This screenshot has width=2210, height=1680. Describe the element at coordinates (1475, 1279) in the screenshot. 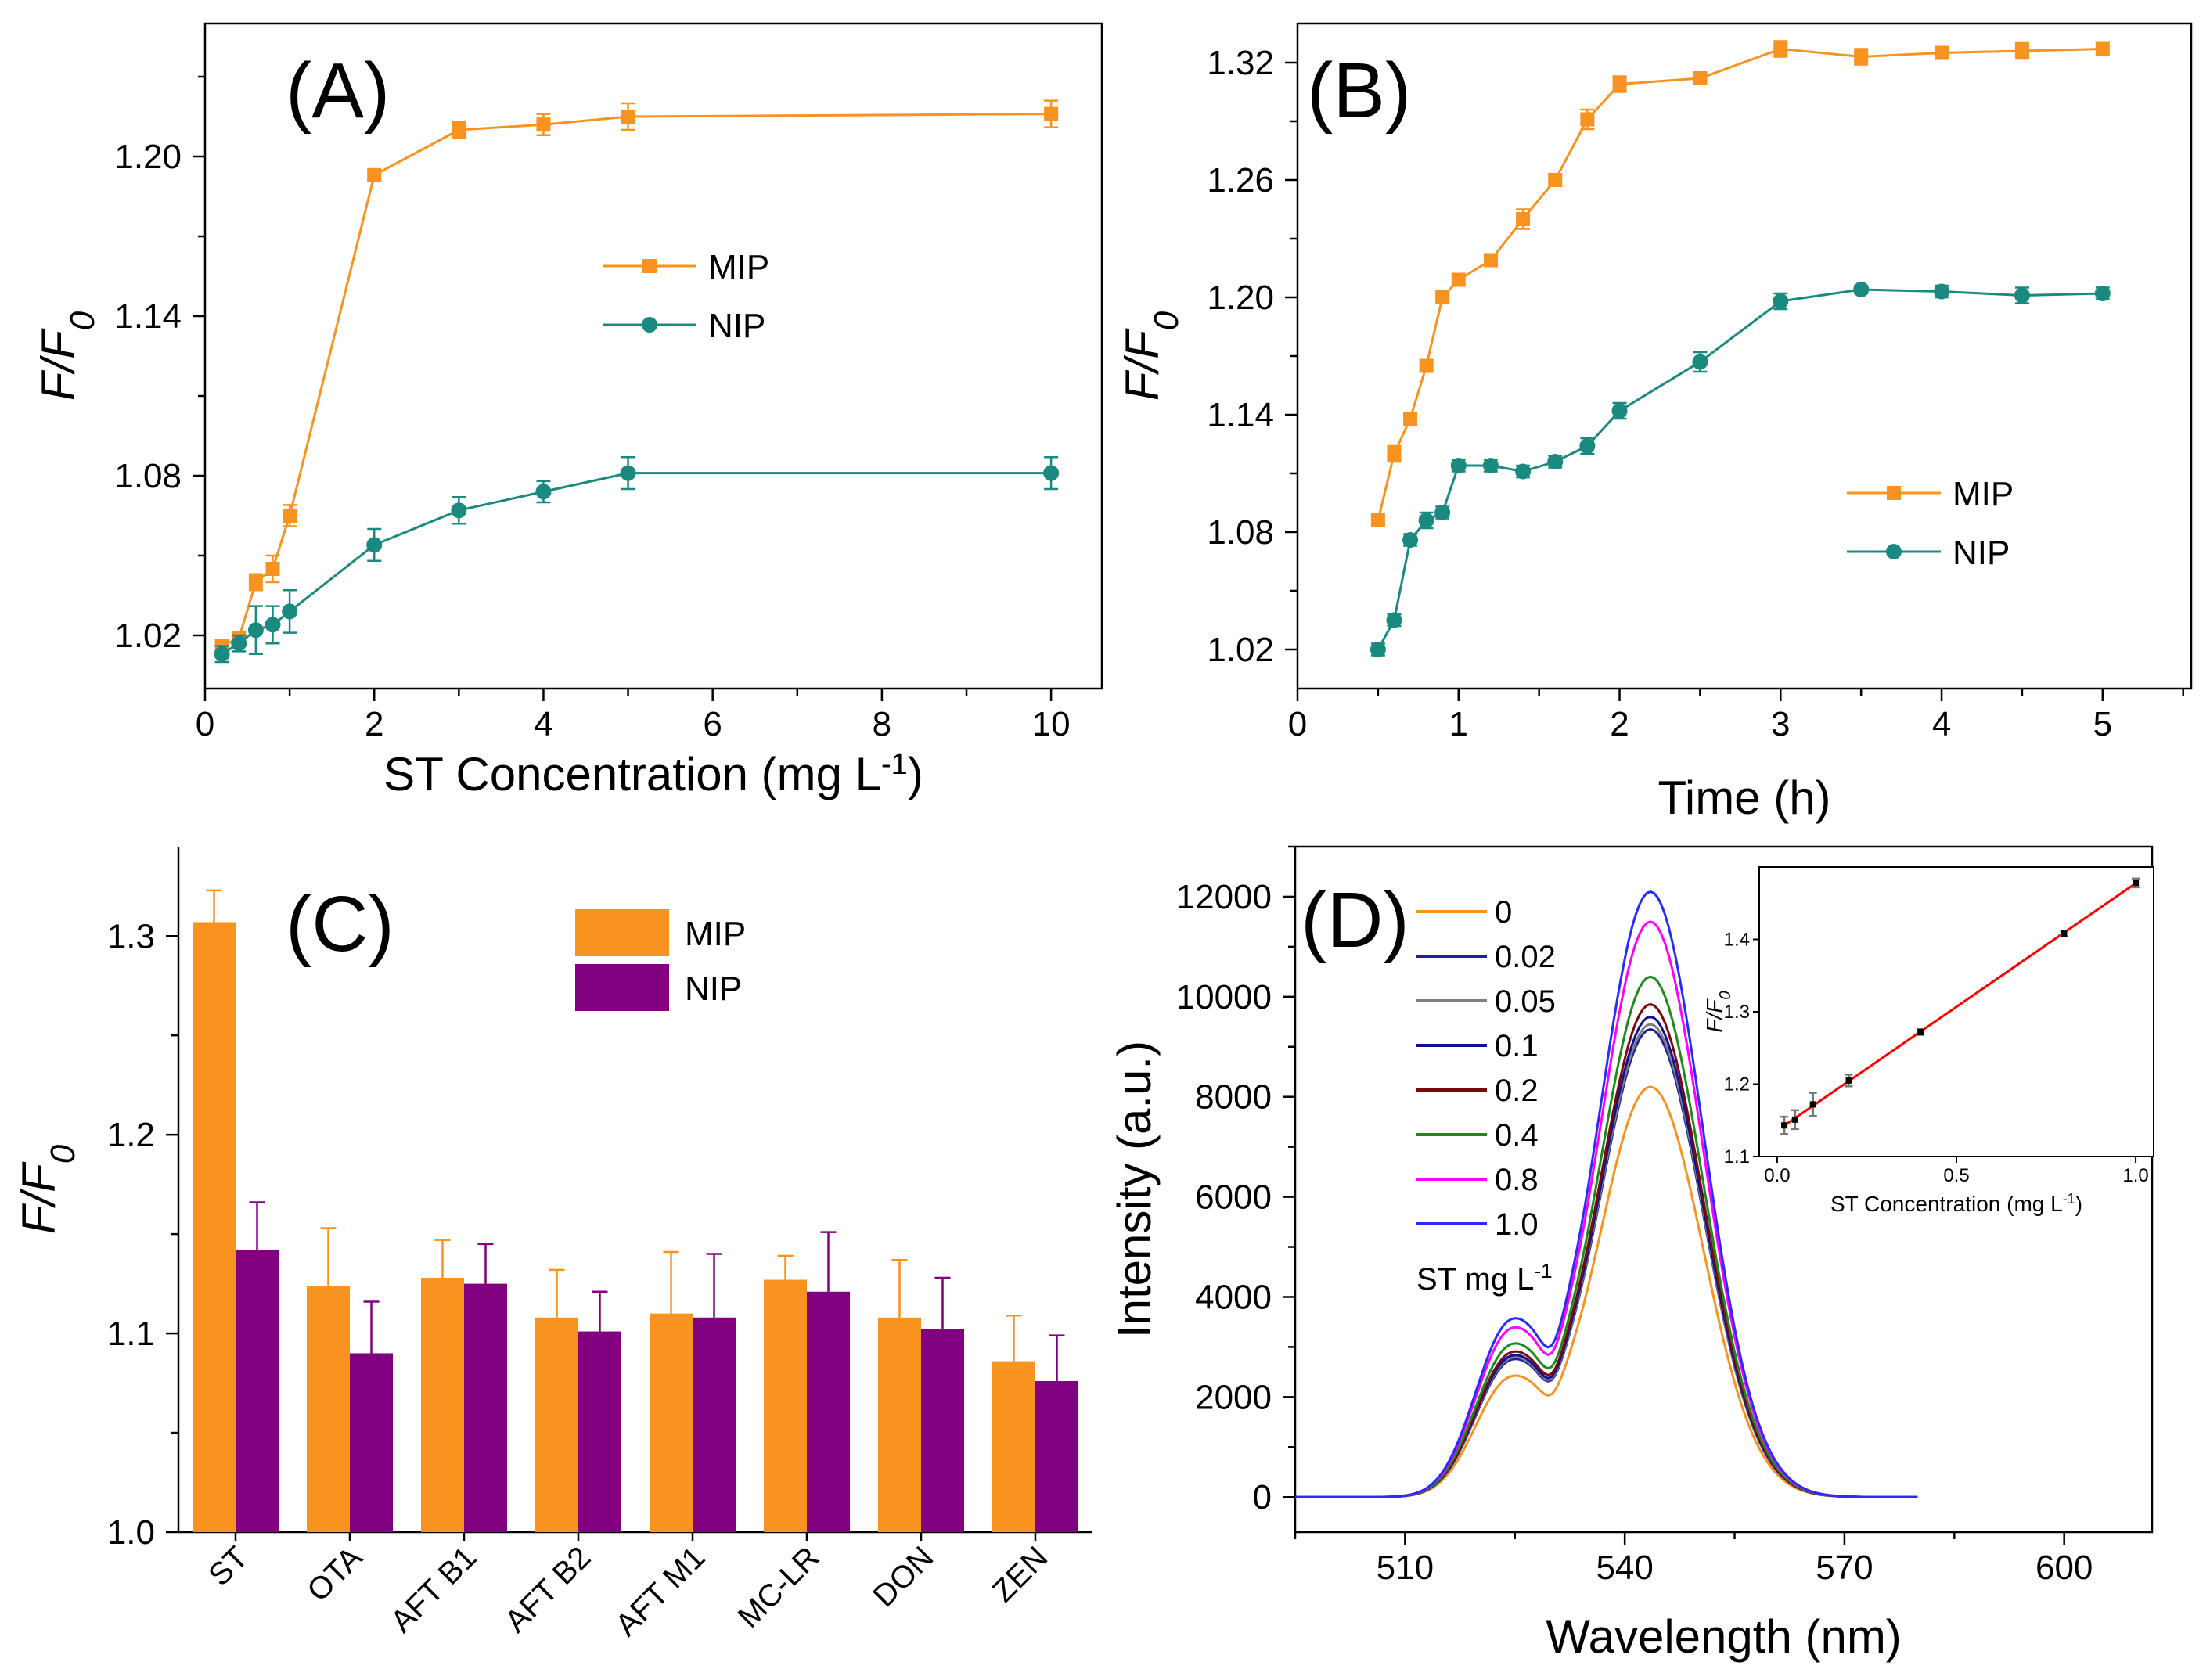

I see `legend-title-main: ST mg L` at that location.